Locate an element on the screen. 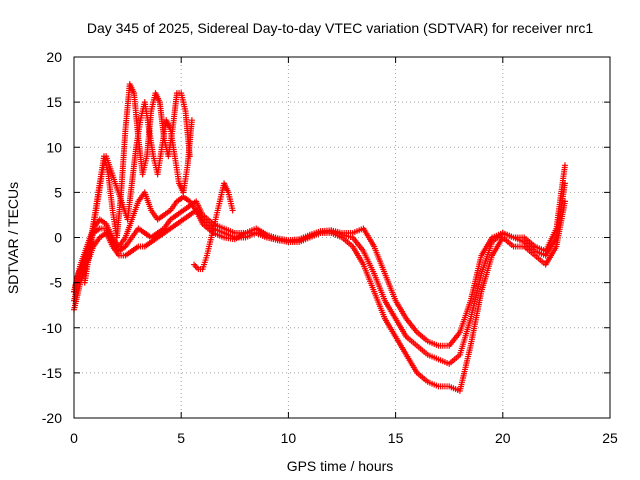 Image resolution: width=640 pixels, height=480 pixels. y-tick-label: 20 is located at coordinates (54, 57).